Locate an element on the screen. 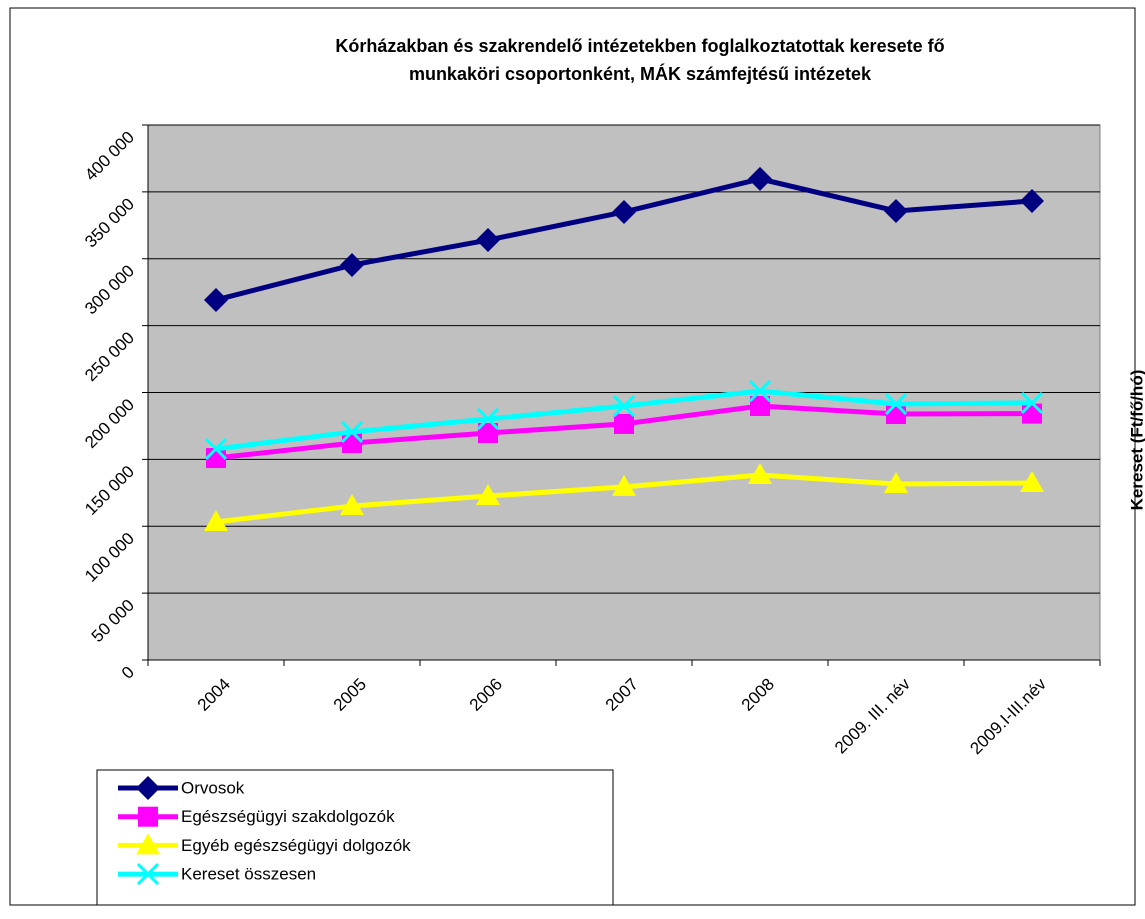 The height and width of the screenshot is (919, 1145). legend-label: Egészségügyi szakdolgozók is located at coordinates (288, 816).